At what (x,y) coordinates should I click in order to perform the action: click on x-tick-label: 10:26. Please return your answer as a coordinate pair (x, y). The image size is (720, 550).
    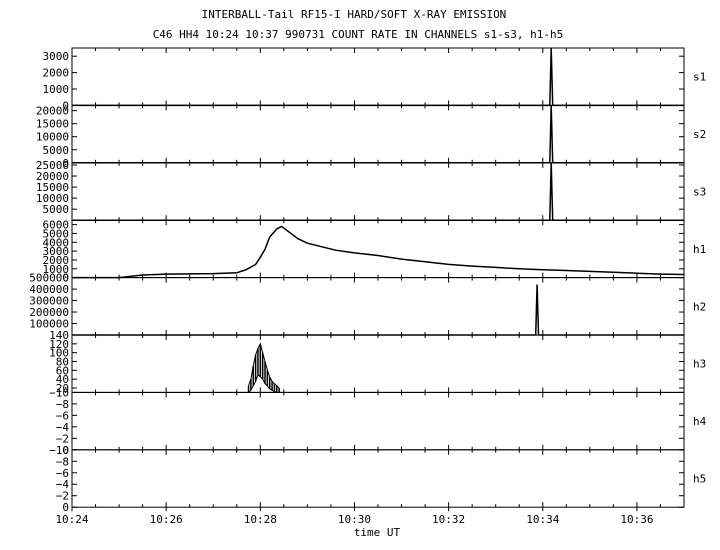
    Looking at the image, I should click on (166, 519).